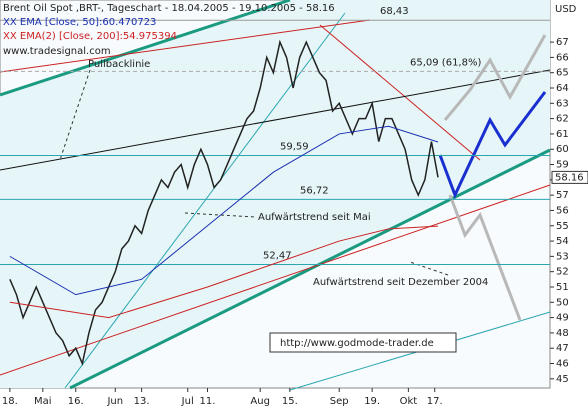 This screenshot has width=588, height=410. Describe the element at coordinates (562, 88) in the screenshot. I see `y-tick-label: 64` at that location.